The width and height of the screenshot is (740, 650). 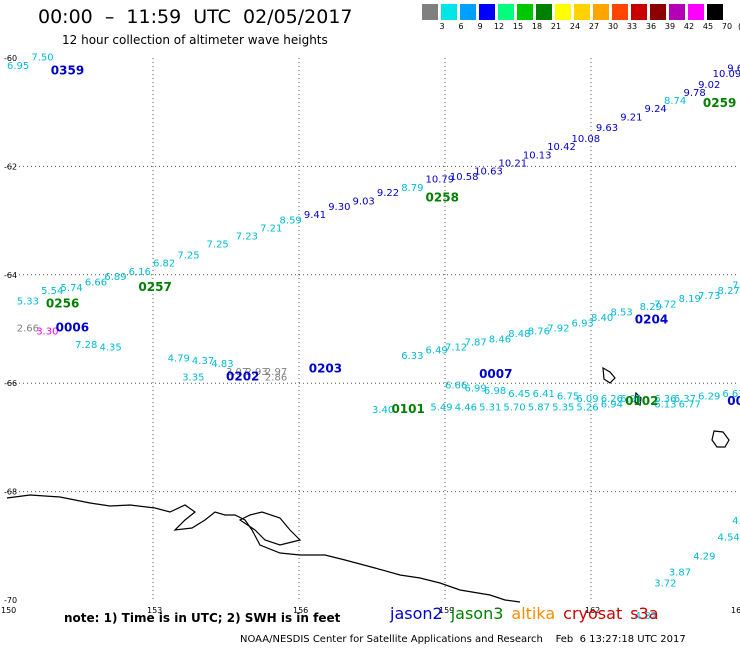 I want to click on wave-height-value: 4.29, so click(x=704, y=556).